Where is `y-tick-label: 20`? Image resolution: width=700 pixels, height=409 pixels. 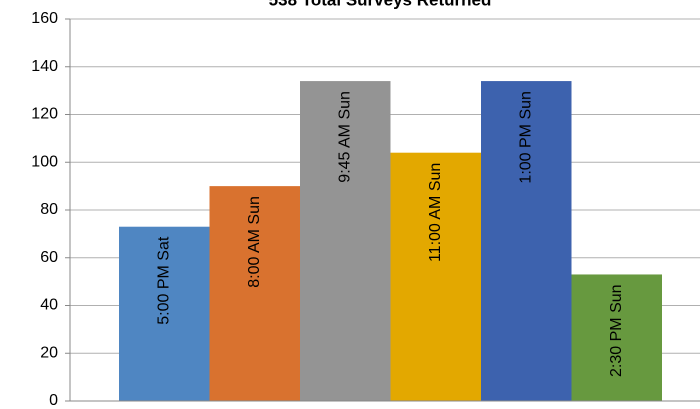 y-tick-label: 20 is located at coordinates (49, 352).